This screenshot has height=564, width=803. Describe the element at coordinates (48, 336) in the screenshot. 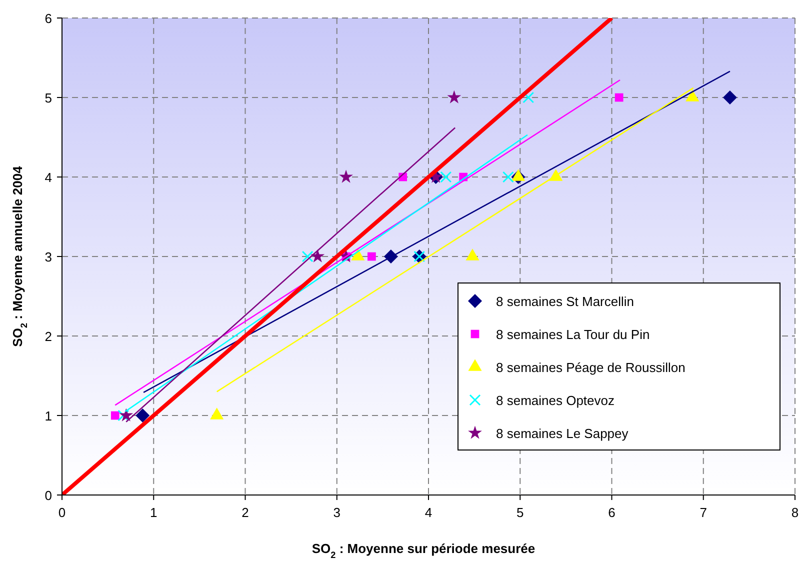

I see `y-tick-label: 2` at that location.